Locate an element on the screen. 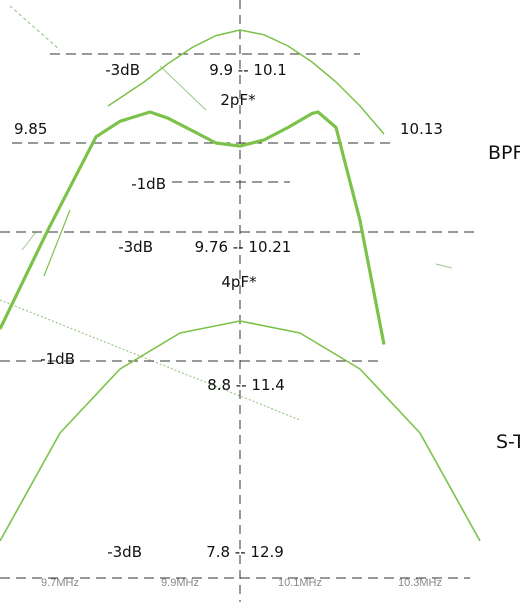 Image resolution: width=520 pixels, height=602 pixels. panel-label: 4pF* is located at coordinates (239, 282).